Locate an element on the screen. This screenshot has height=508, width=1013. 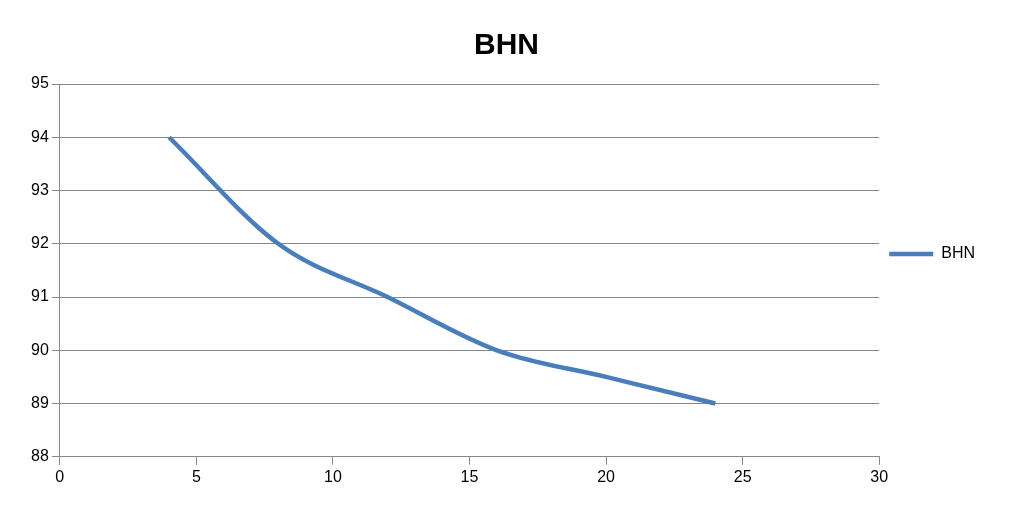
y-tick-label: 93 is located at coordinates (40, 189).